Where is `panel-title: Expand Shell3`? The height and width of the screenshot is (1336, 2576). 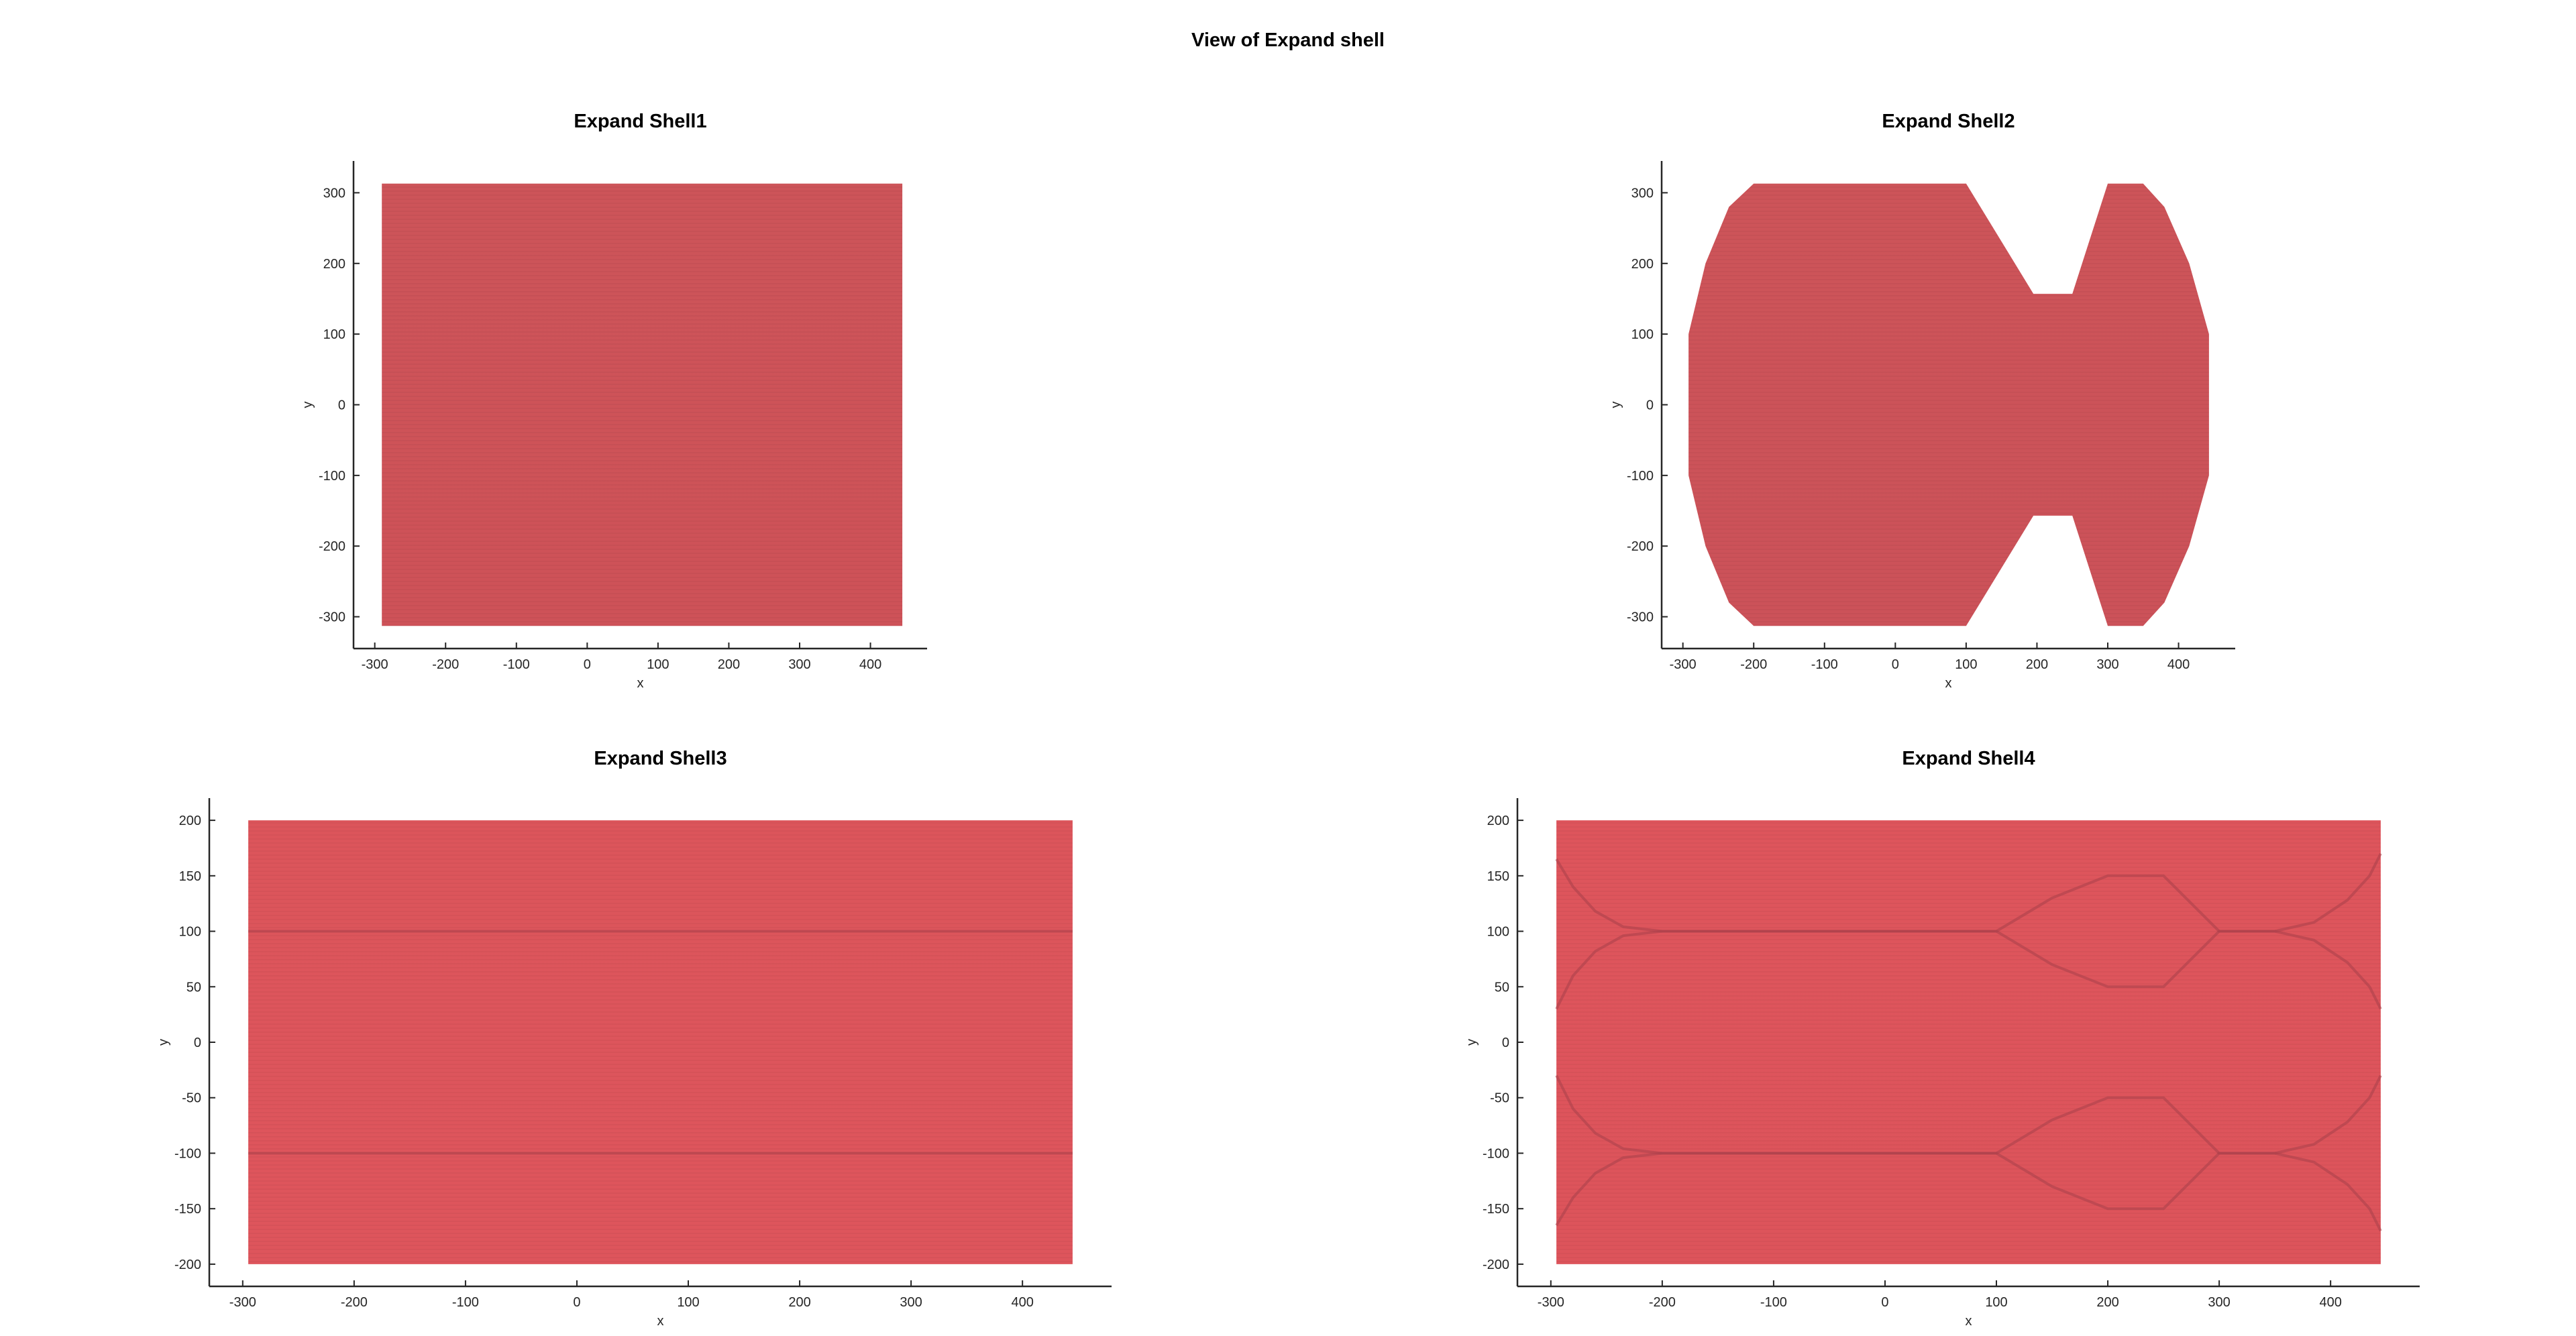 panel-title: Expand Shell3 is located at coordinates (660, 759).